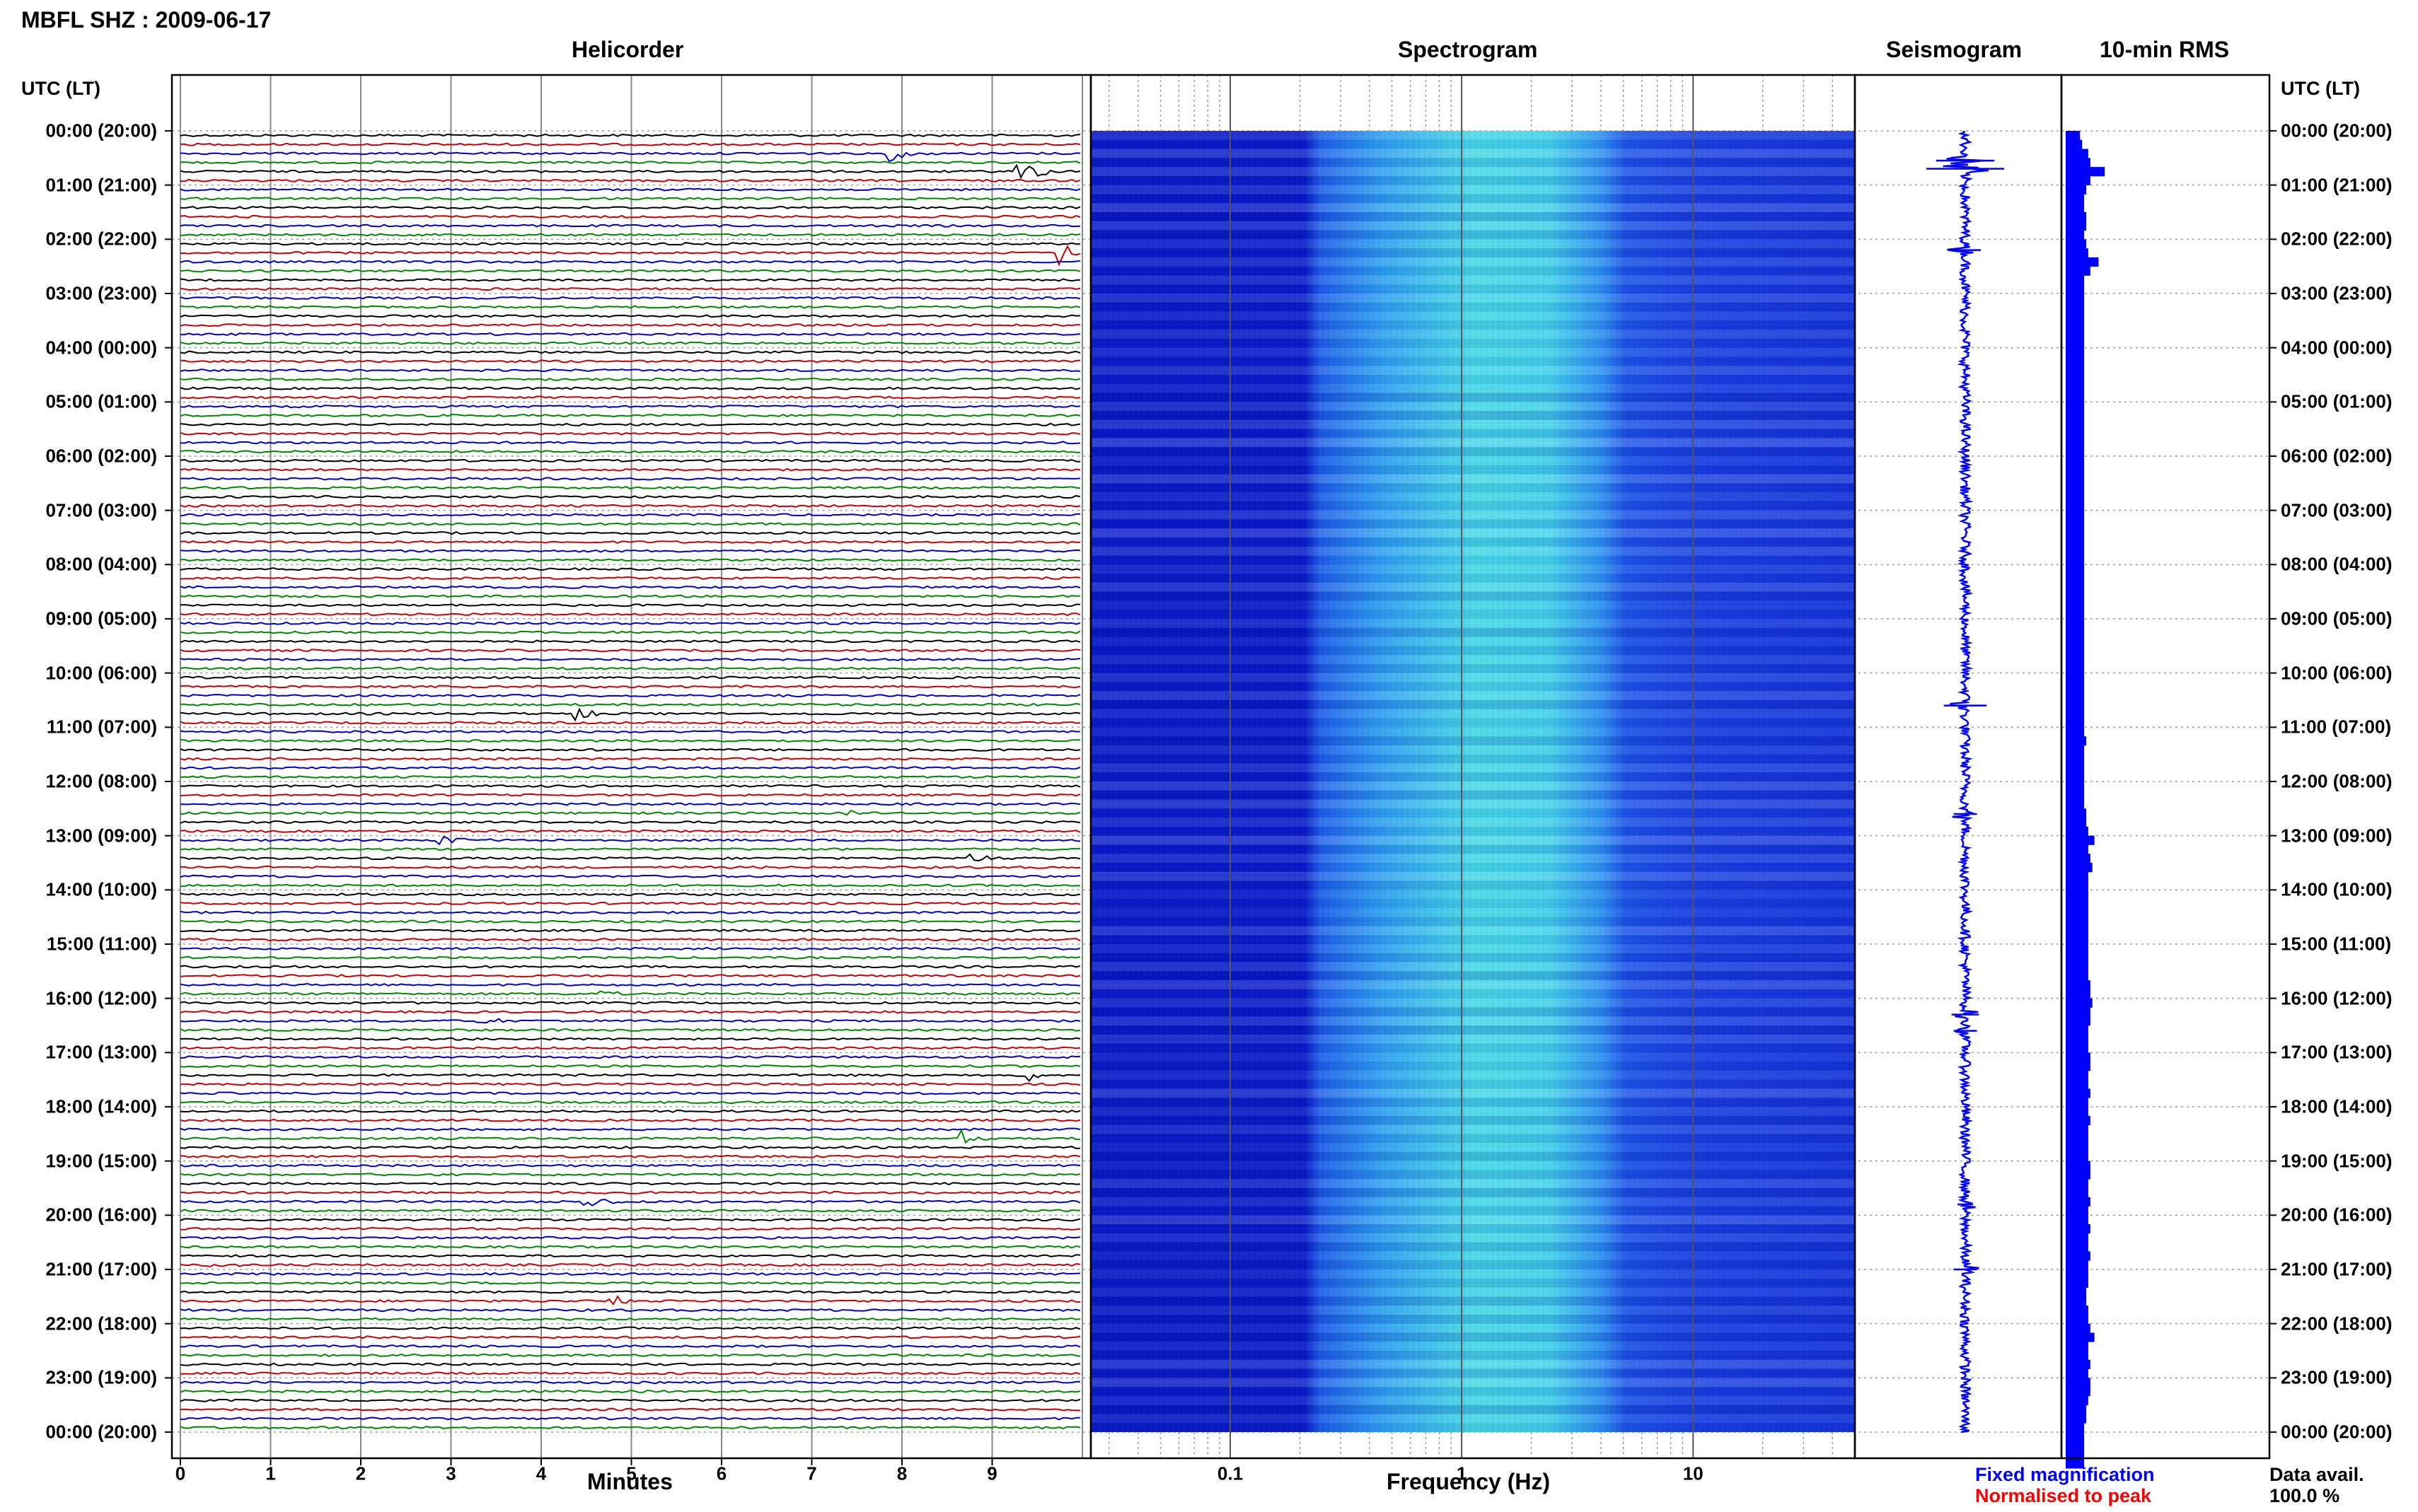 This screenshot has width=2418, height=1512. What do you see at coordinates (2337, 293) in the screenshot?
I see `right-time-tick-label: 03:00 (23:00)` at bounding box center [2337, 293].